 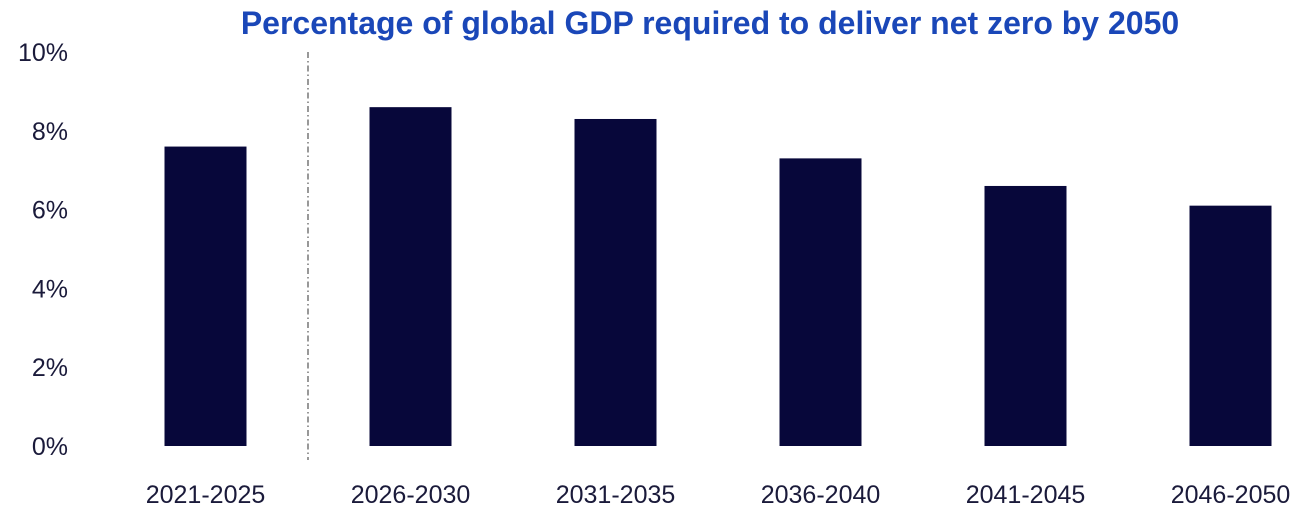 What do you see at coordinates (1026, 495) in the screenshot?
I see `x-tick-label: 2041-2045` at bounding box center [1026, 495].